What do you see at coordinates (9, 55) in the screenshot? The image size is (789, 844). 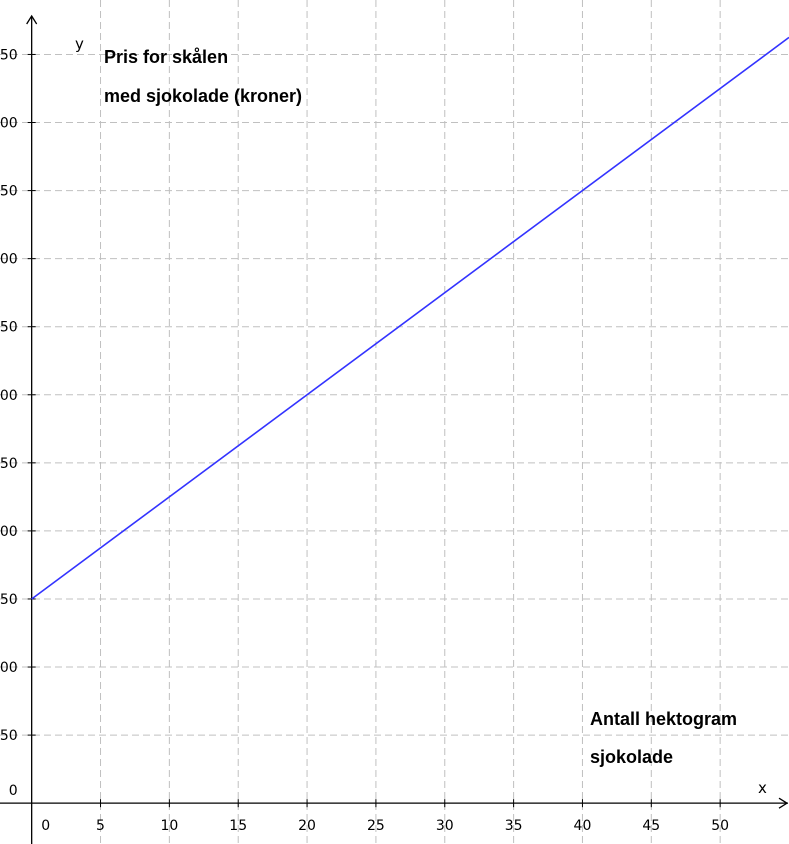 I see `y-tick-label: 550` at bounding box center [9, 55].